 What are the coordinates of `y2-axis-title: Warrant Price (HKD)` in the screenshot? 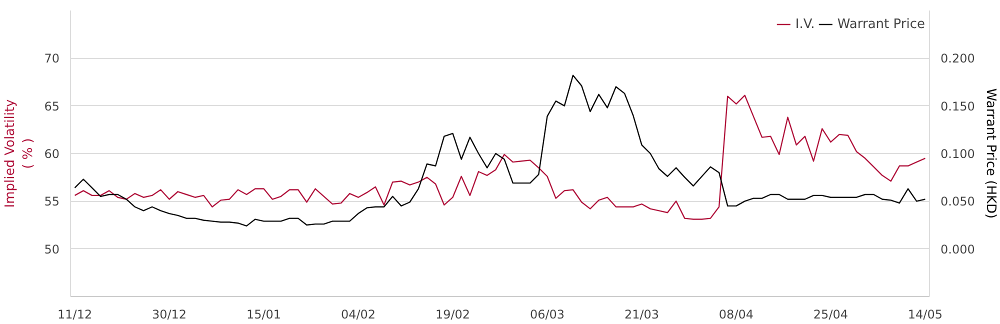 It's located at (990, 153).